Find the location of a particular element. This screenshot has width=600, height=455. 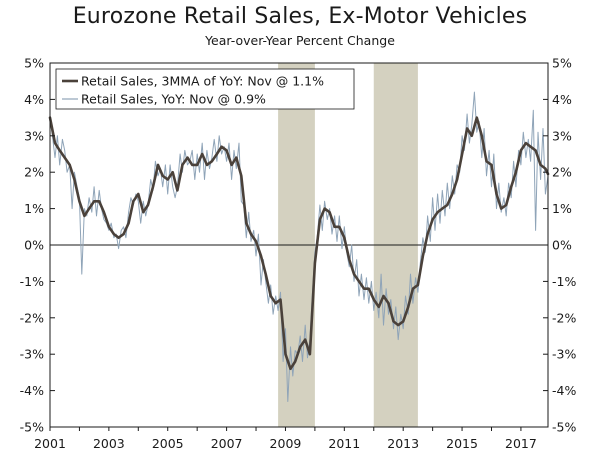

y-tick-label-right: 2% is located at coordinates (562, 172).